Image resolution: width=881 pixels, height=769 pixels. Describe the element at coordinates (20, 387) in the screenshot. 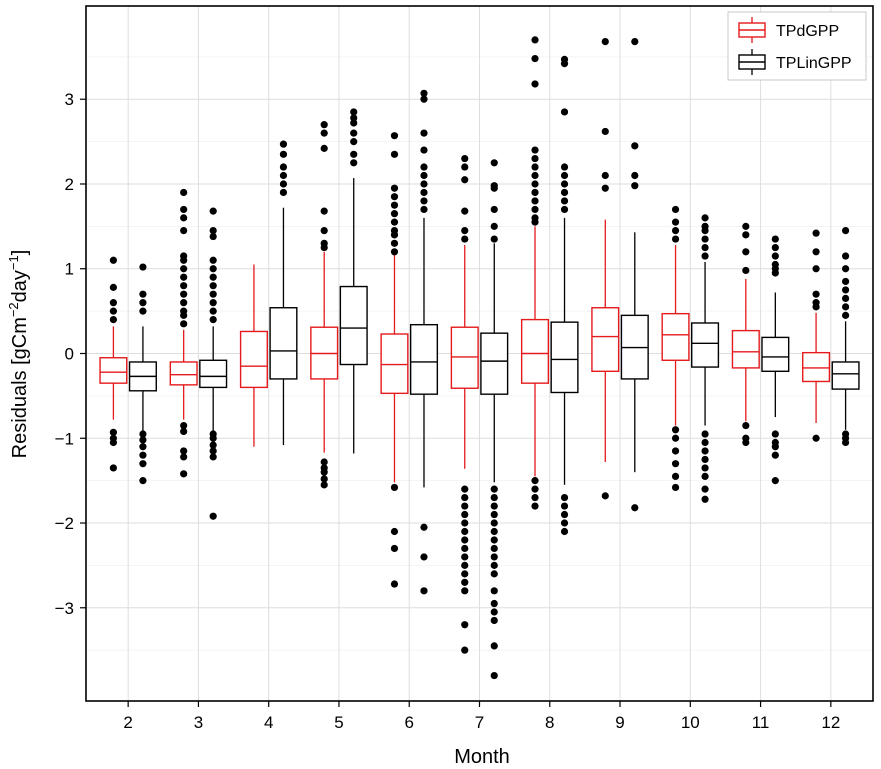

I see `y-axis-title-prefix: Residuals [gCm` at that location.